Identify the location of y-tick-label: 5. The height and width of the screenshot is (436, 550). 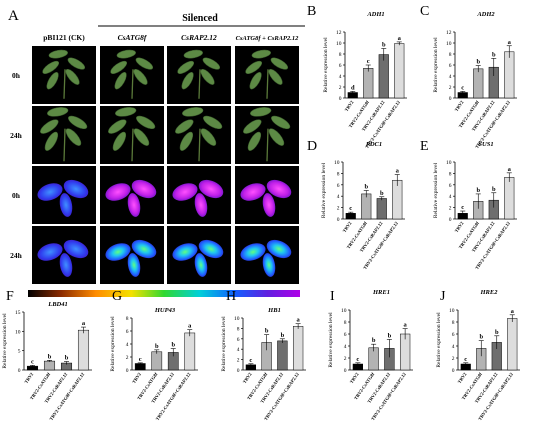
(19, 352).